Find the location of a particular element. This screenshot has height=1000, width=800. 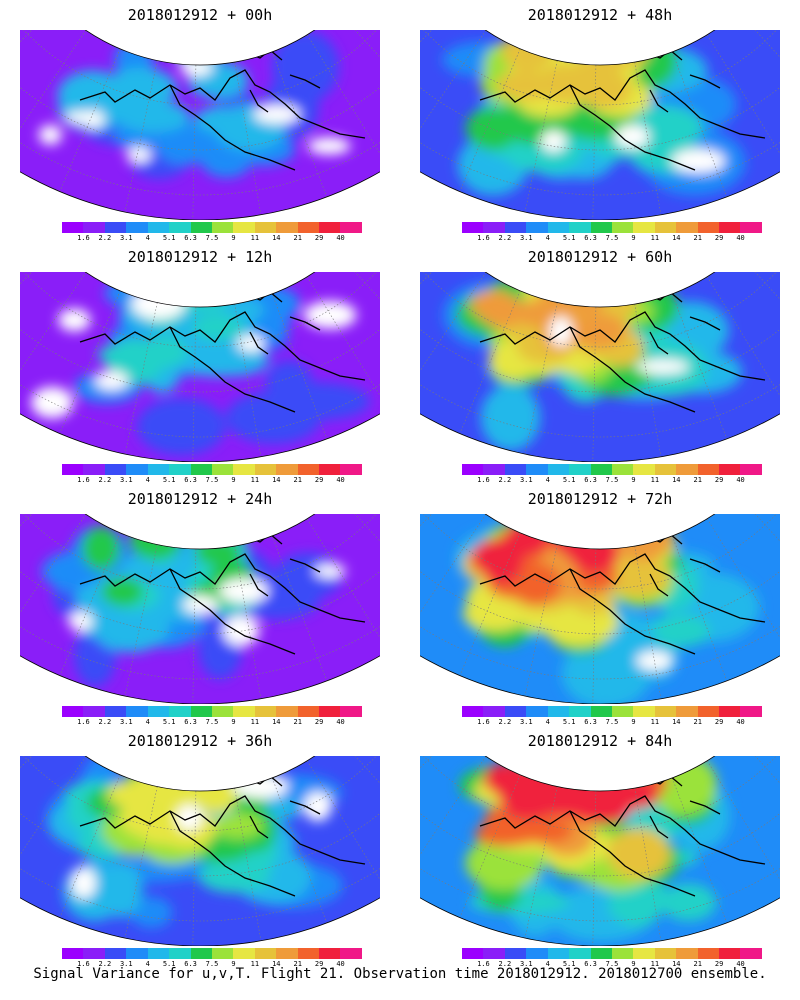

colorbar-labels: 1.6 2.2 3.1 4 5.1 6.3 7.5 9 11 14 21 29 40 is located at coordinates (213, 723).